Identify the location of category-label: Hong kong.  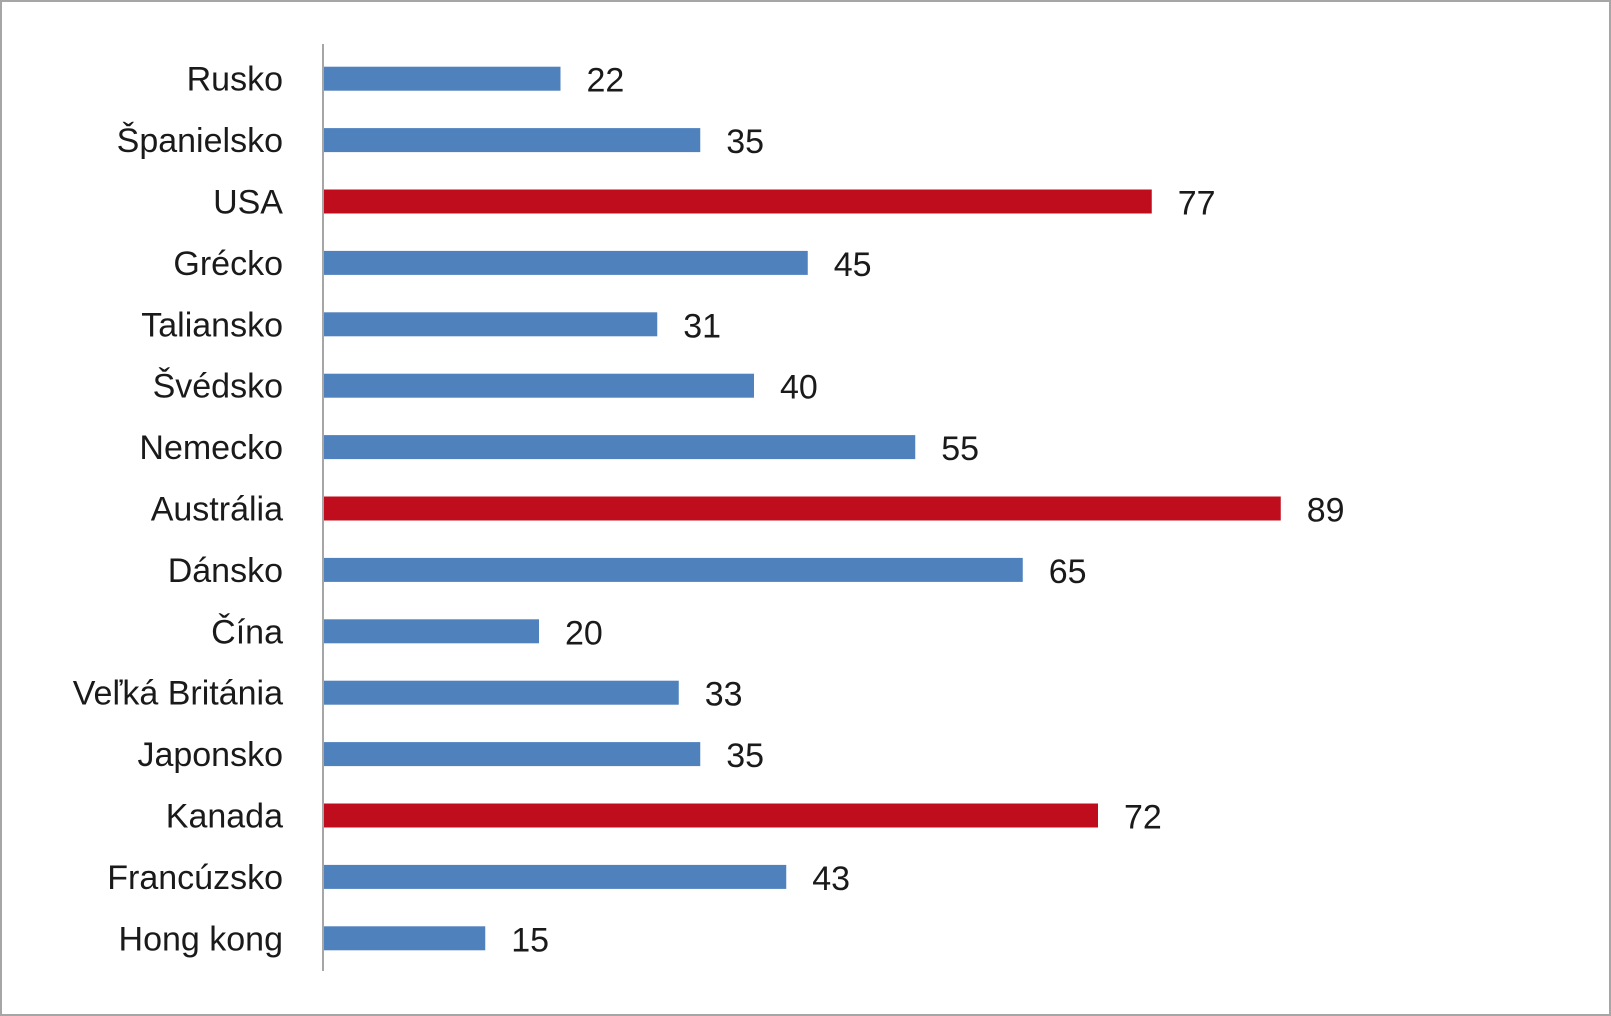
(201, 939).